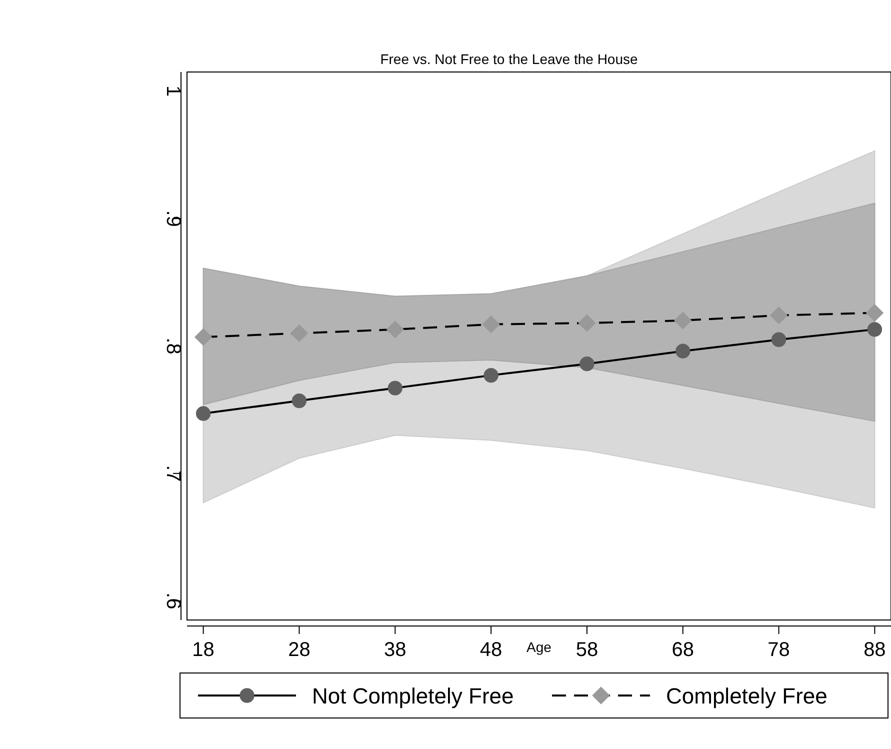 Image resolution: width=891 pixels, height=749 pixels. What do you see at coordinates (587, 650) in the screenshot?
I see `x-tick-label: 58` at bounding box center [587, 650].